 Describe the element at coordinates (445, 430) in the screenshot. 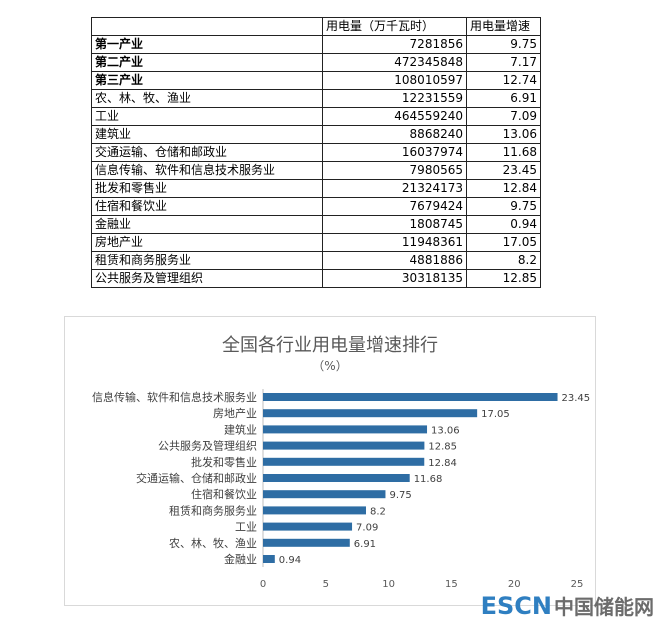

I see `bar-value-label: 13.06` at that location.